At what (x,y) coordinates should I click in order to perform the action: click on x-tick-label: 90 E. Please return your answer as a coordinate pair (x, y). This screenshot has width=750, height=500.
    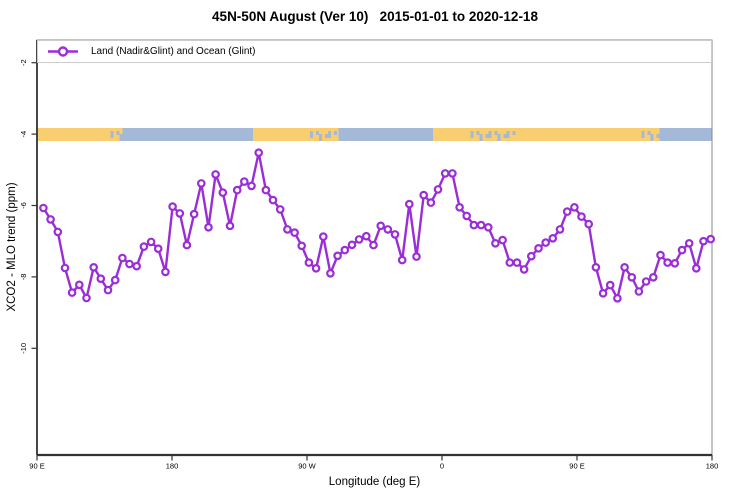
    Looking at the image, I should click on (576, 466).